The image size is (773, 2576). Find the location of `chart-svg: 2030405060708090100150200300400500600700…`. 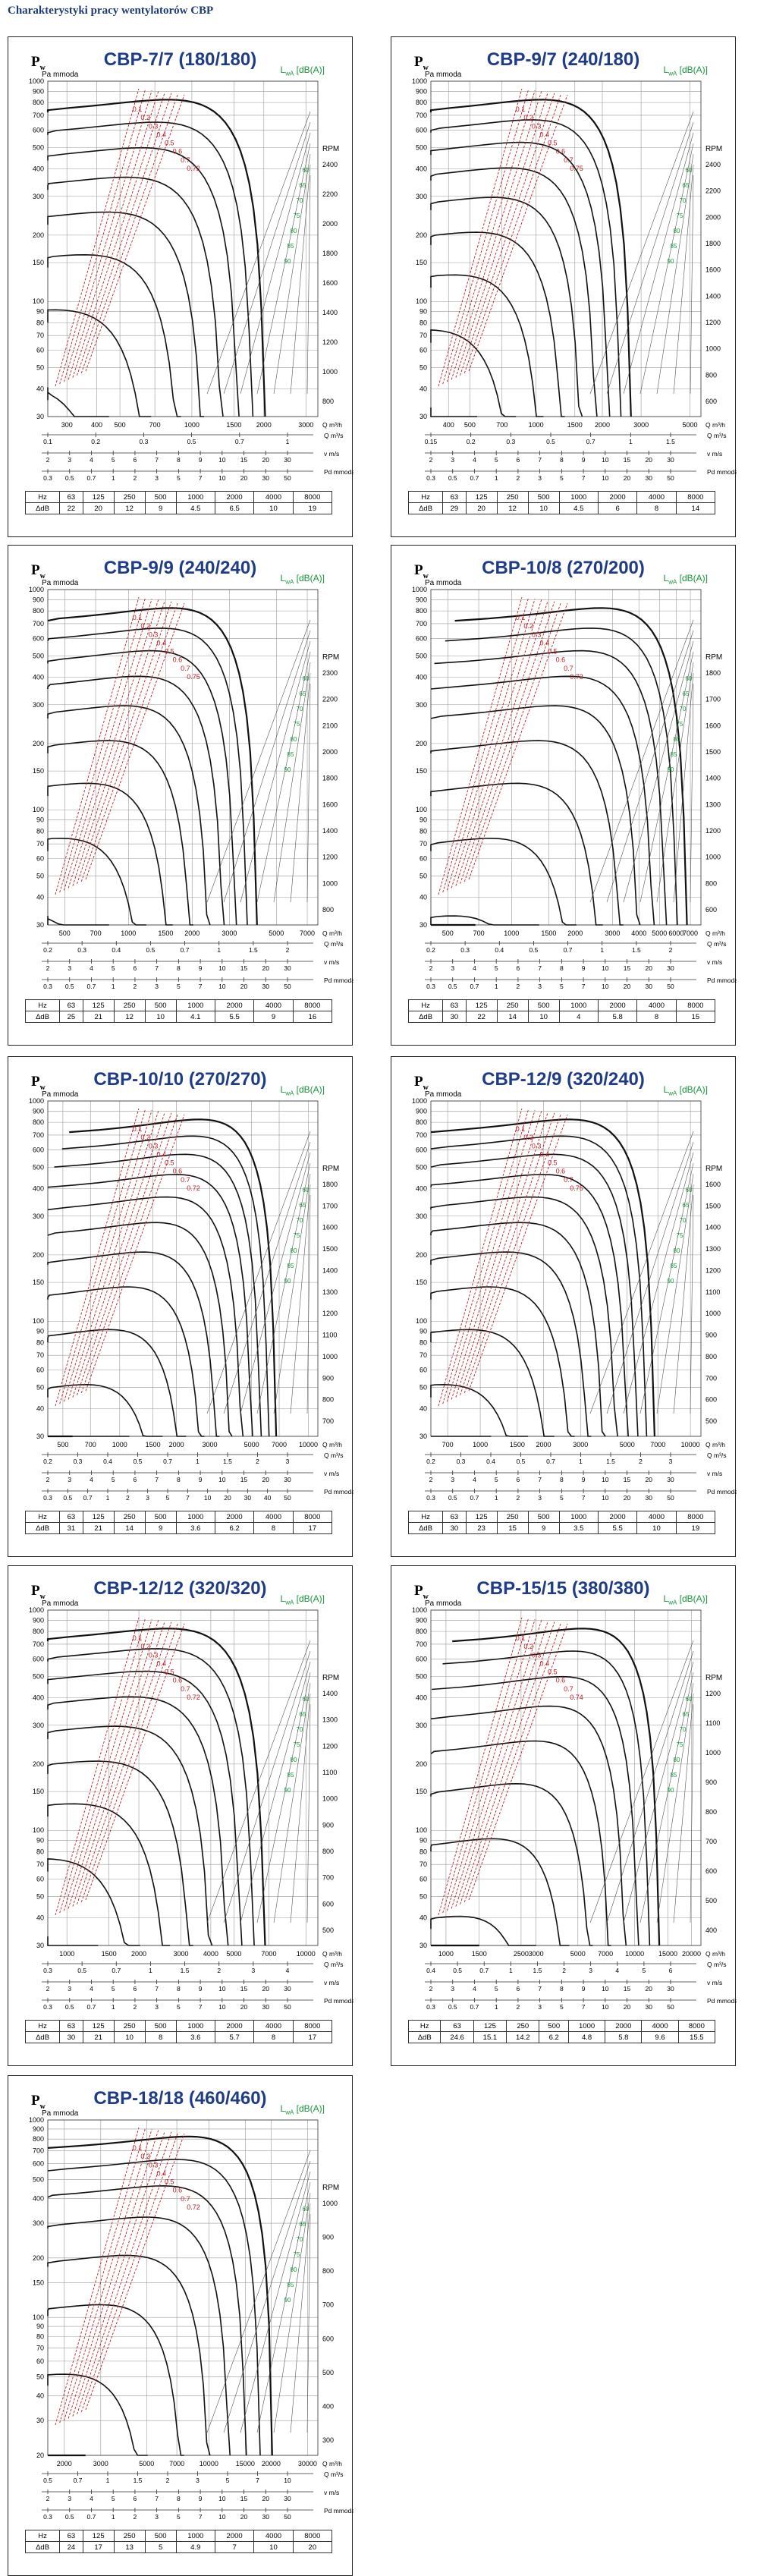

chart-svg: 2030405060708090100150200300400500600700… is located at coordinates (191, 2318).